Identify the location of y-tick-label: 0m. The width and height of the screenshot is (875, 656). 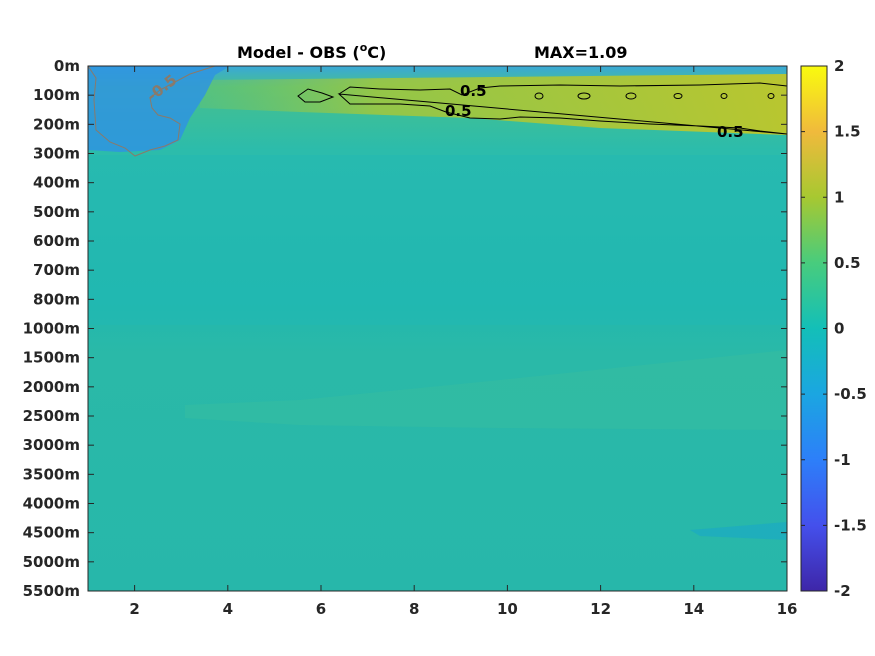
(67, 66).